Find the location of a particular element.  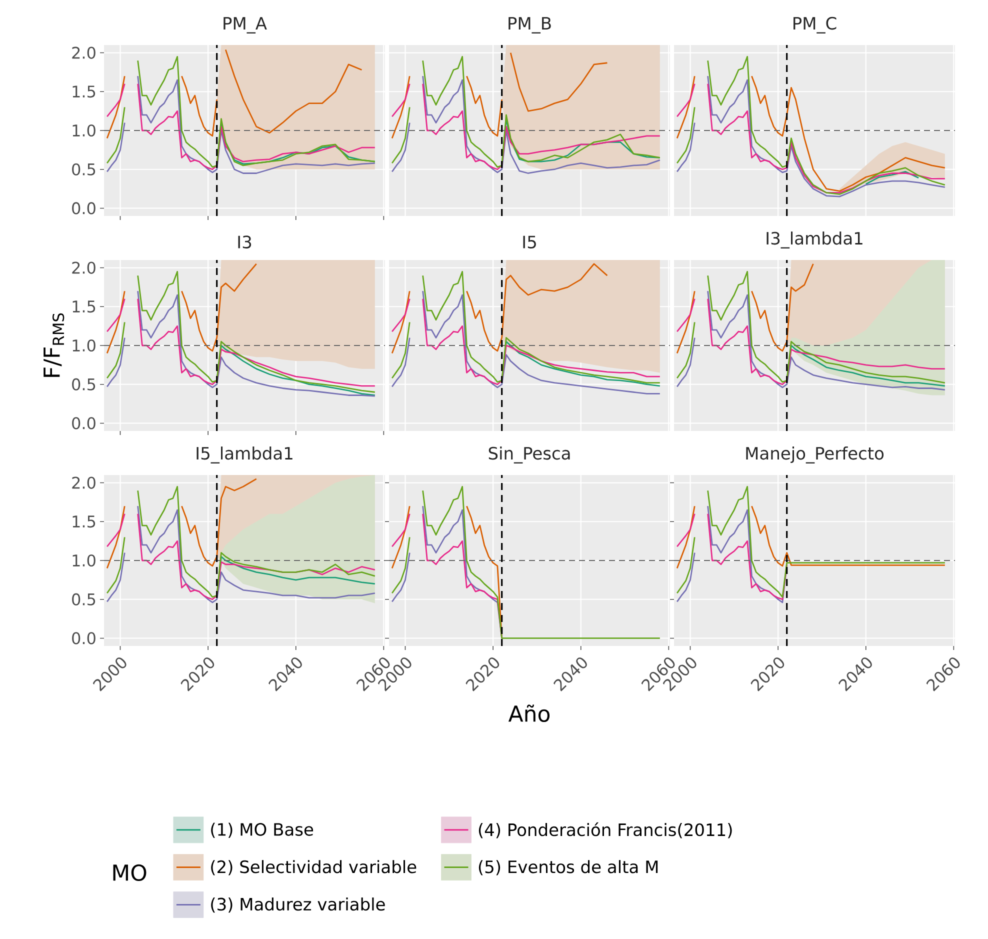

chart-title: PM_C is located at coordinates (815, 25).